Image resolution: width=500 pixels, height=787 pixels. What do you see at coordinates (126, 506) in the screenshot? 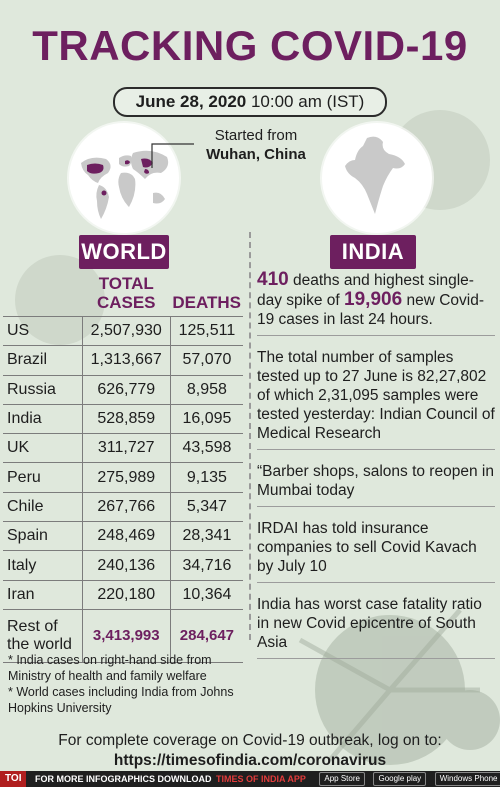
I see `cases-cell: 267,766` at bounding box center [126, 506].